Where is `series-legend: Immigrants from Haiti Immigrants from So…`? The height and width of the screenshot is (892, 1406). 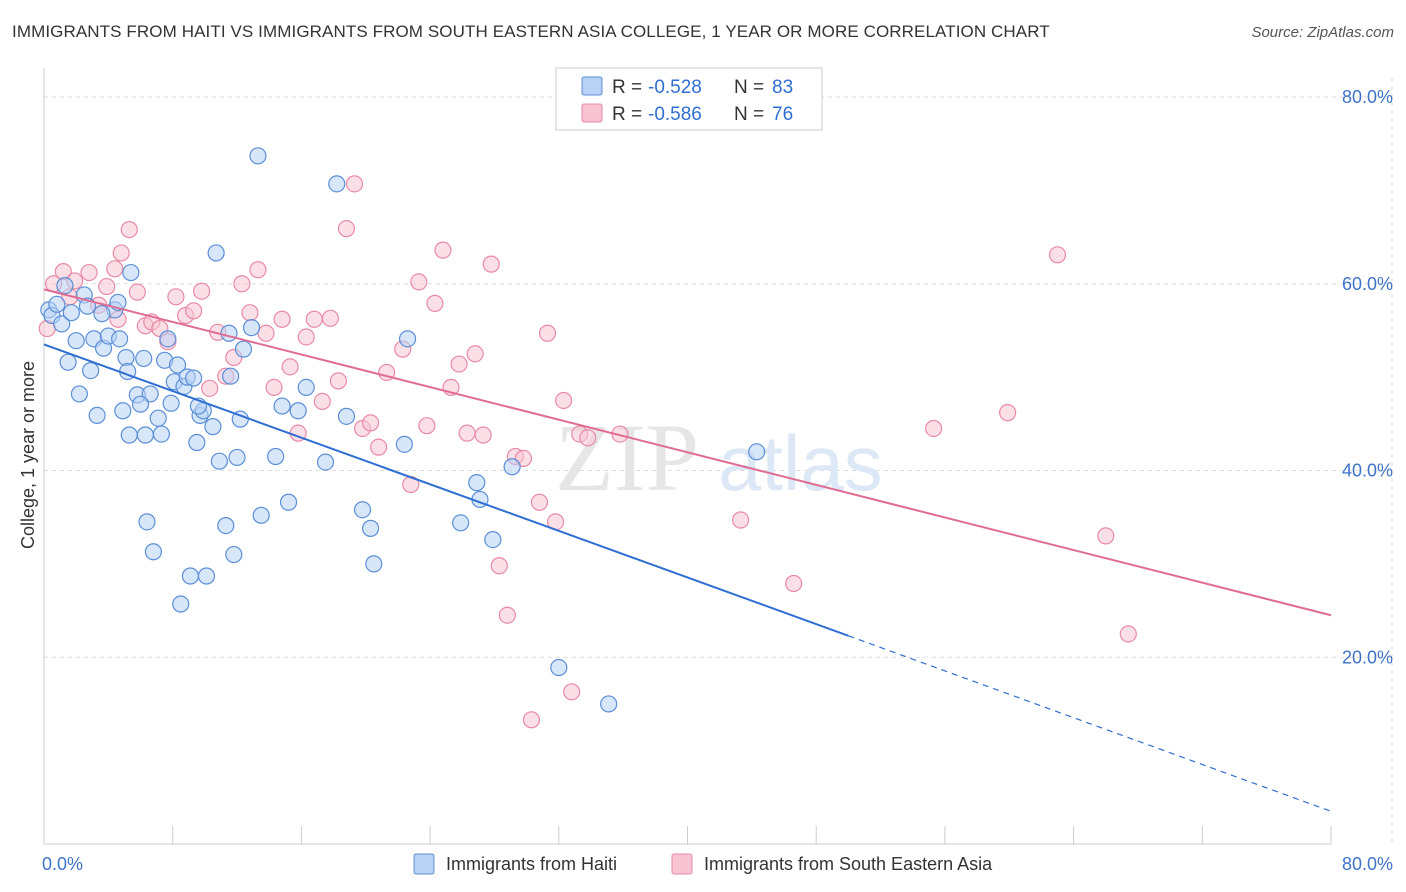 series-legend: Immigrants from Haiti Immigrants from So… is located at coordinates (703, 864).